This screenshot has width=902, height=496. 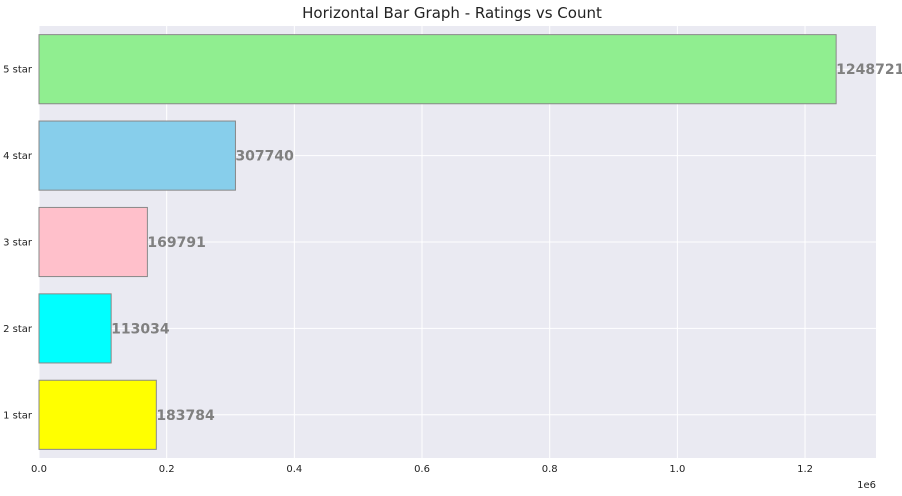 I want to click on x-tick-label-3: 0.6, so click(x=422, y=469).